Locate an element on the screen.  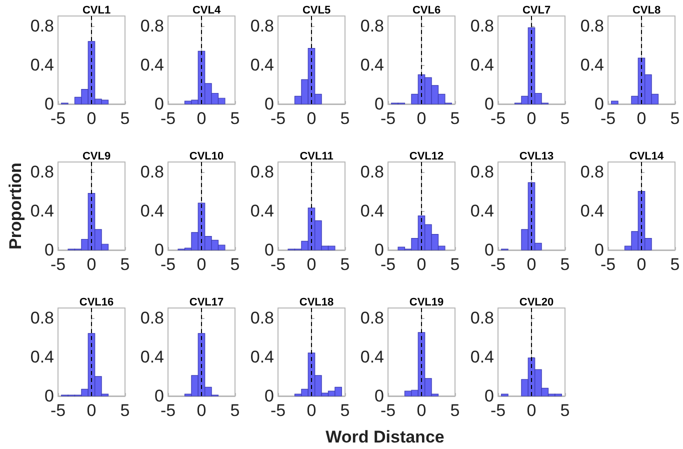
chart-title: CVL4 is located at coordinates (207, 10).